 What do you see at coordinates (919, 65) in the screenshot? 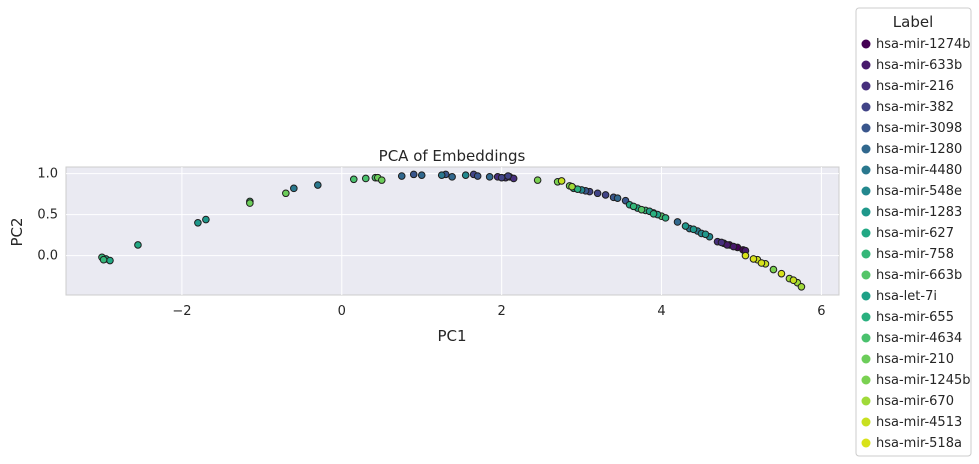
I see `legend-label: hsa-mir-633b` at bounding box center [919, 65].